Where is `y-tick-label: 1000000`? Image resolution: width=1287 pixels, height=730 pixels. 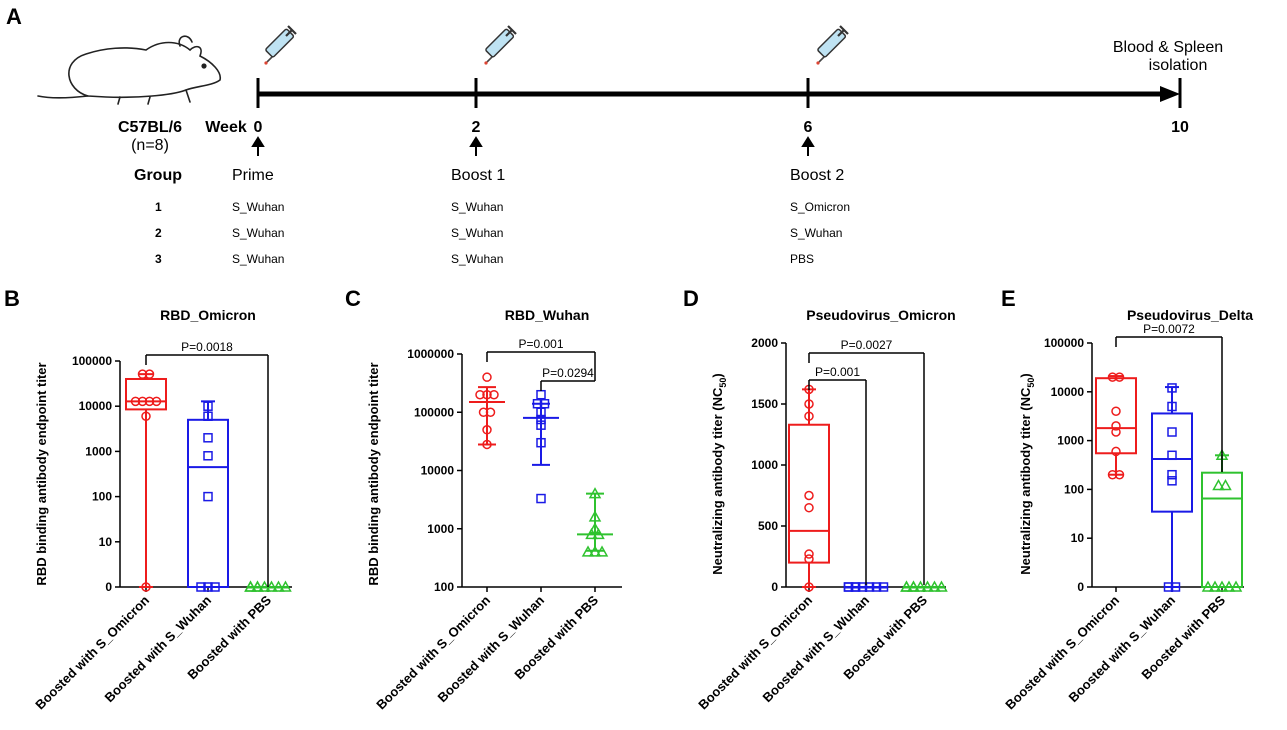
y-tick-label: 1000000 is located at coordinates (430, 354).